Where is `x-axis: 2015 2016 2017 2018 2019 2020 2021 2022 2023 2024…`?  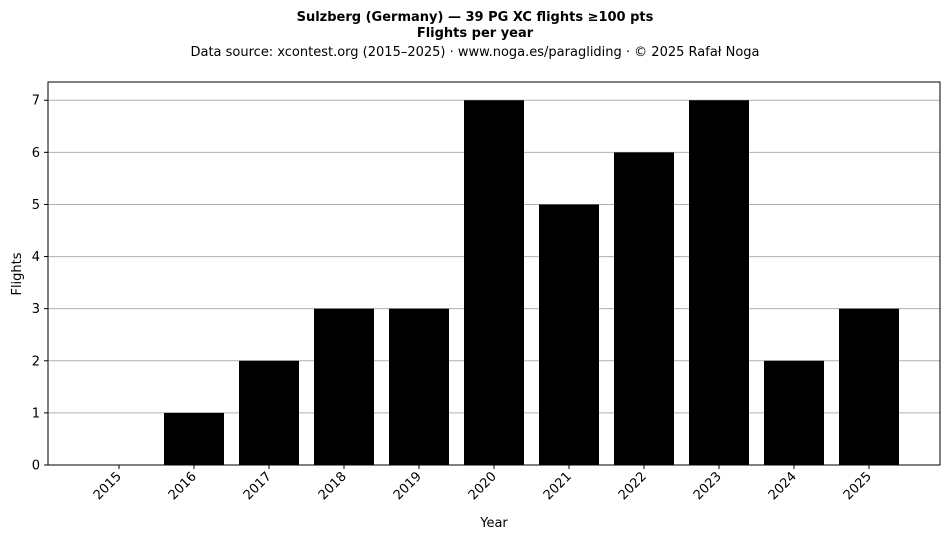 x-axis: 2015 2016 2017 2018 2019 2020 2021 2022 2023 2024… is located at coordinates (483, 484).